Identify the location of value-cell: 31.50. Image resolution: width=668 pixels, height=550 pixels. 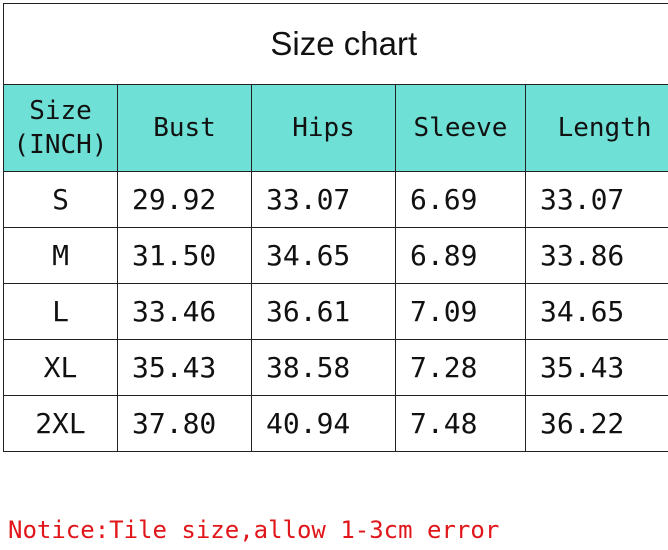
(184, 255).